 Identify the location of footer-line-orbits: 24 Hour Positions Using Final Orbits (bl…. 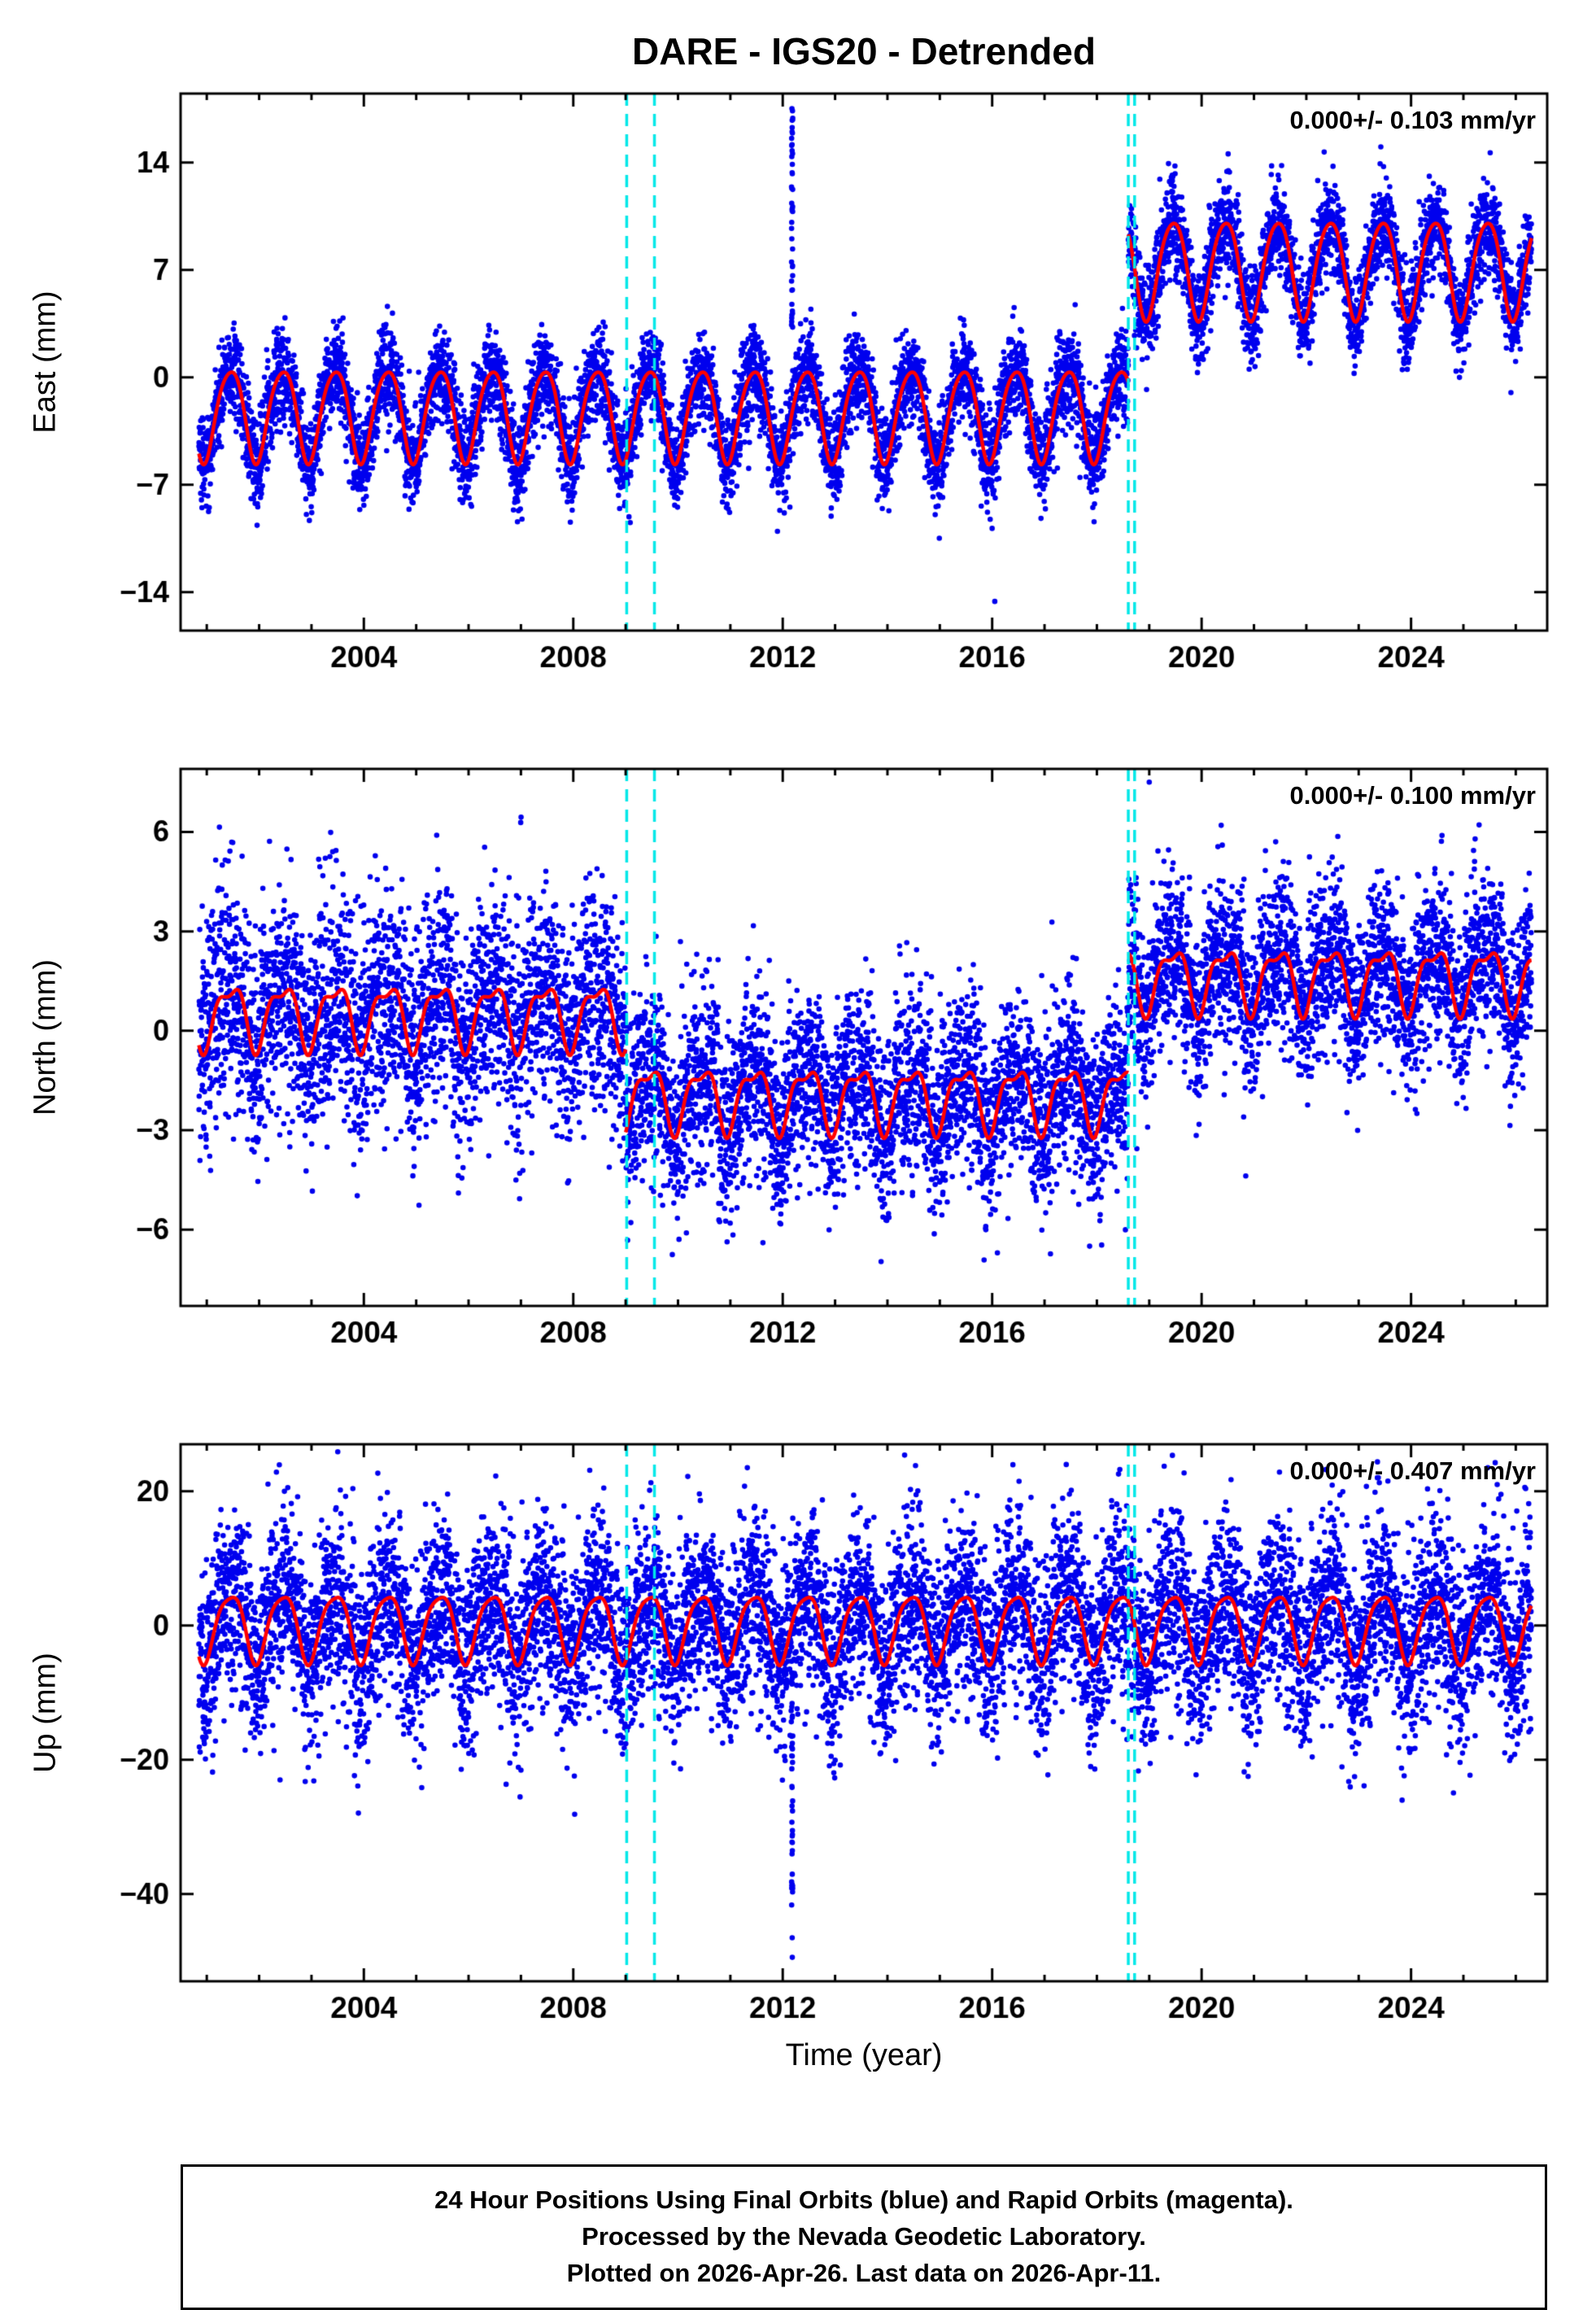
(863, 2200).